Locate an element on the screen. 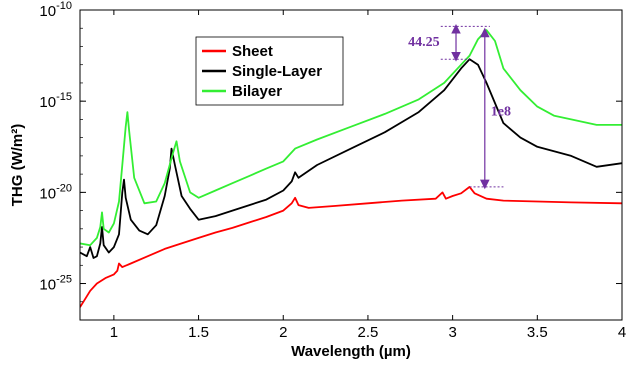 The width and height of the screenshot is (639, 367). y-tick-label: 10-25 is located at coordinates (55, 284).